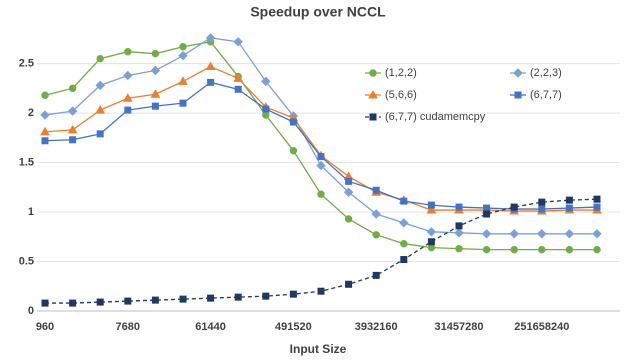 This screenshot has width=633, height=362. Describe the element at coordinates (26, 162) in the screenshot. I see `y-tick-label: 1.5` at that location.